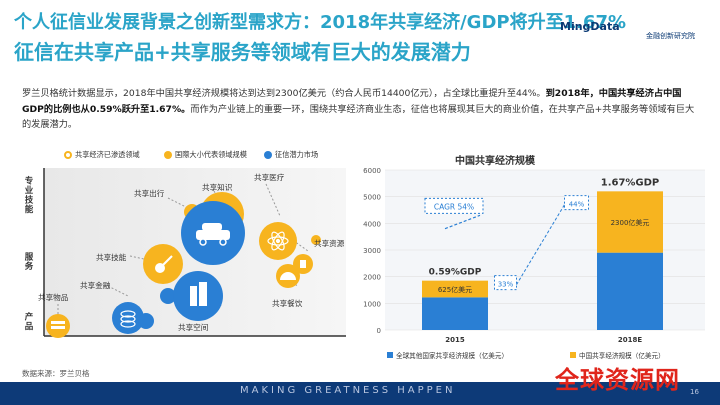 The image size is (720, 405). I want to click on building-icon, so click(198, 294).